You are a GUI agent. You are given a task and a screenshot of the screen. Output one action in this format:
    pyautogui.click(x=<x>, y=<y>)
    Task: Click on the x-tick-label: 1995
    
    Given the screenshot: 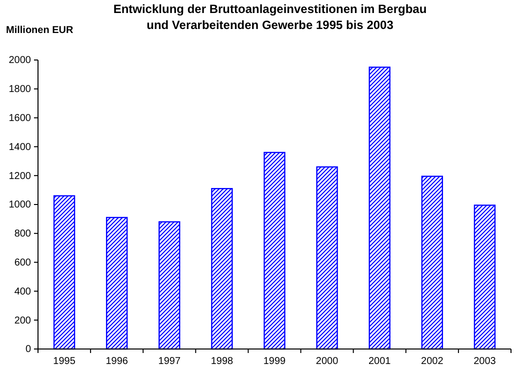 What is the action you would take?
    pyautogui.click(x=64, y=362)
    